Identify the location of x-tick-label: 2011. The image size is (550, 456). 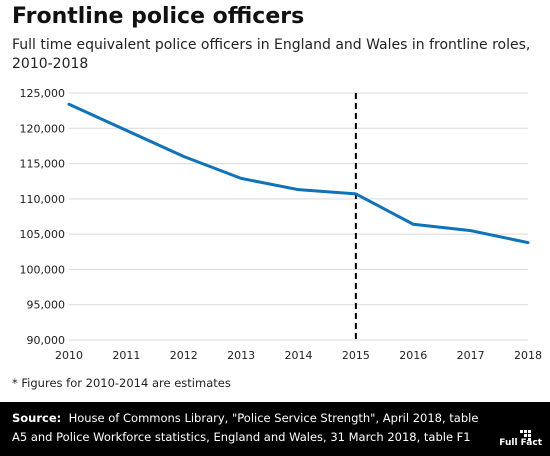
(126, 355).